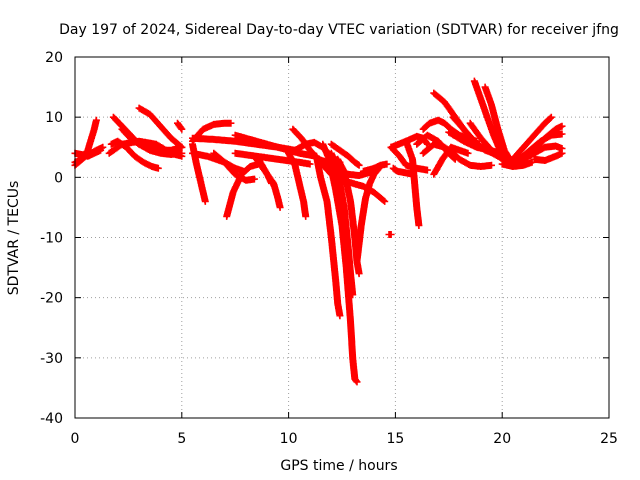  Describe the element at coordinates (54, 118) in the screenshot. I see `y-tick-label: 10` at that location.